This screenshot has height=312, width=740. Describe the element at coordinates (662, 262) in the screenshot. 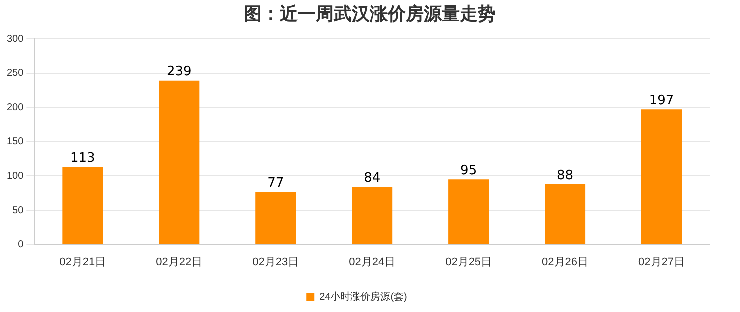

I see `x-tick-label: 02月27日` at that location.